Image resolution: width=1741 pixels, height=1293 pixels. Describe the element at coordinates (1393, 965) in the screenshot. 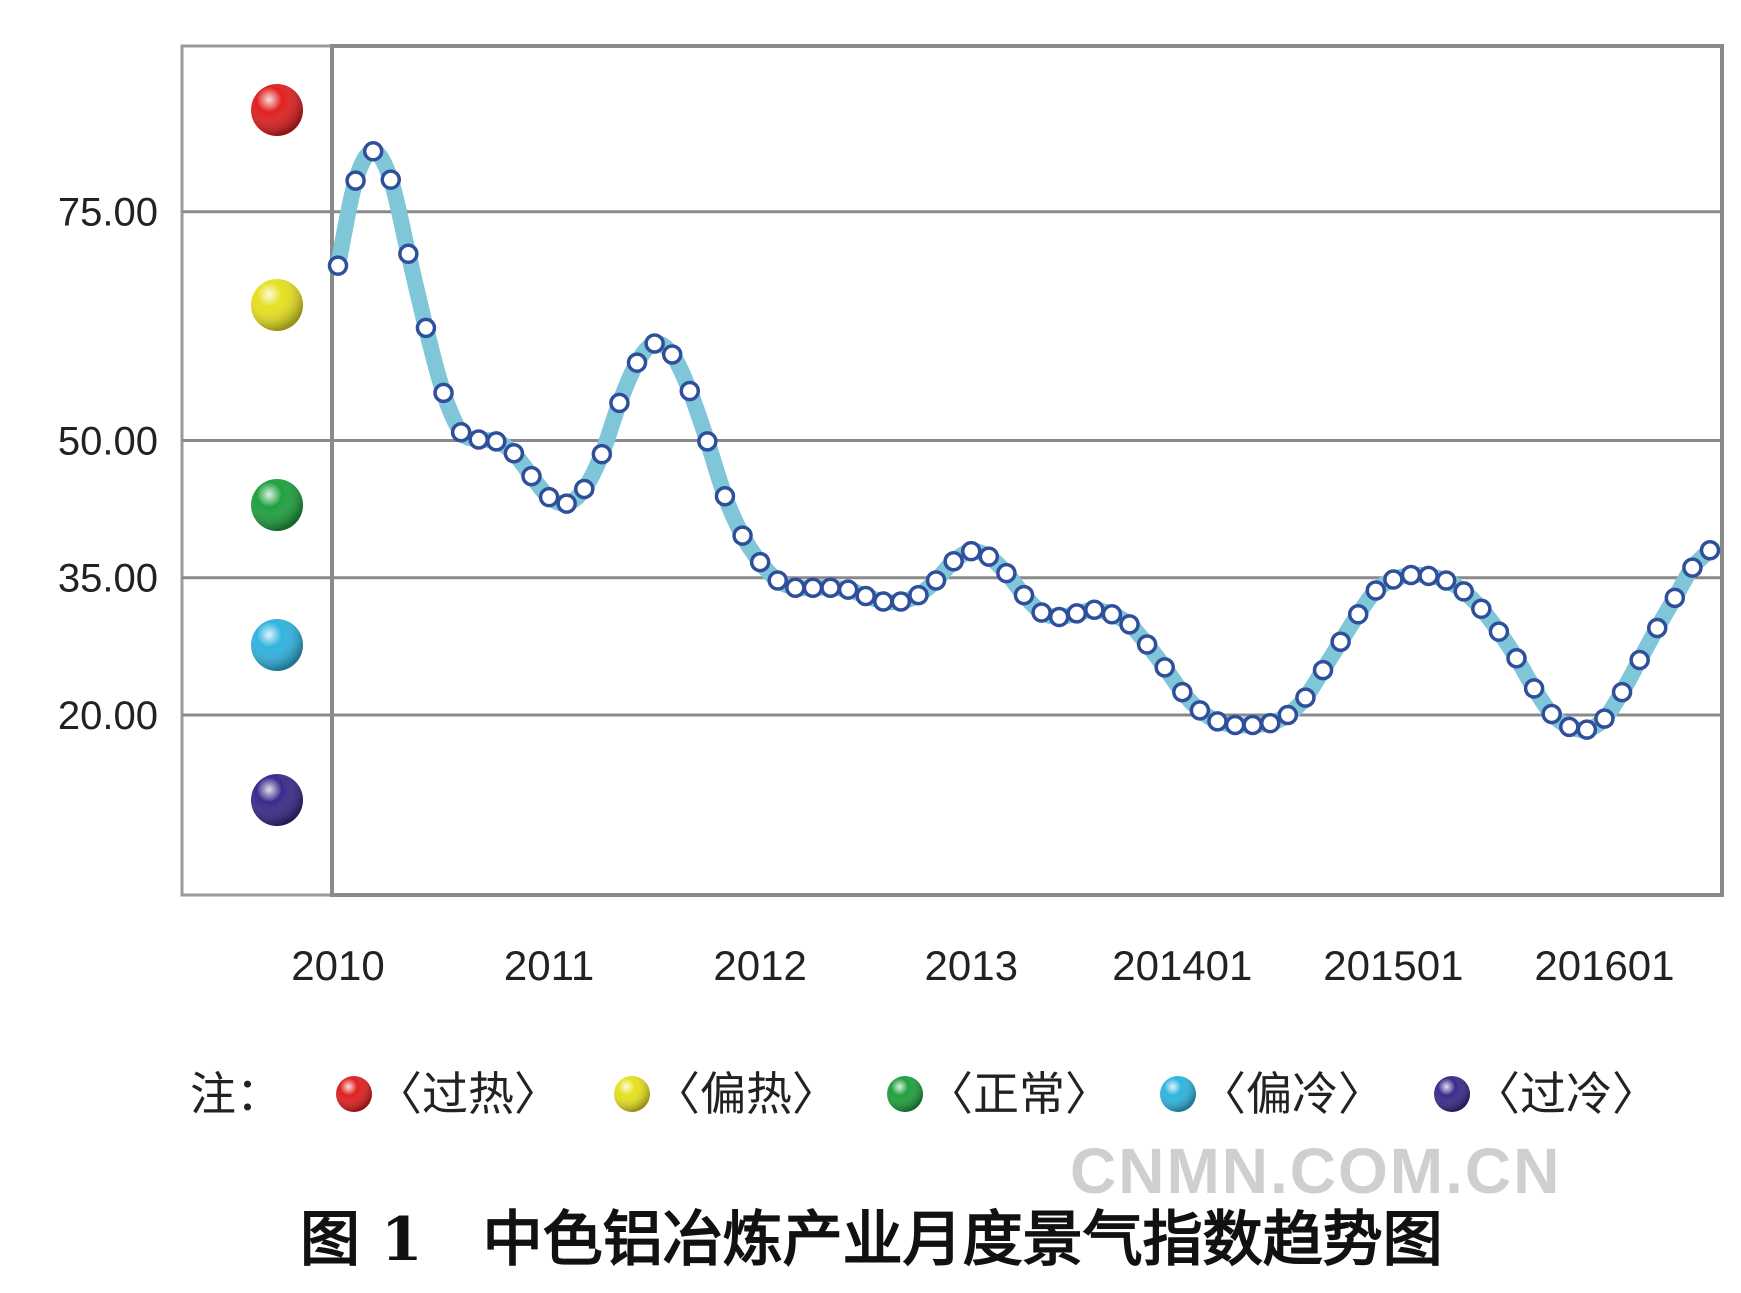

I see `x-tick-label: 201501` at that location.